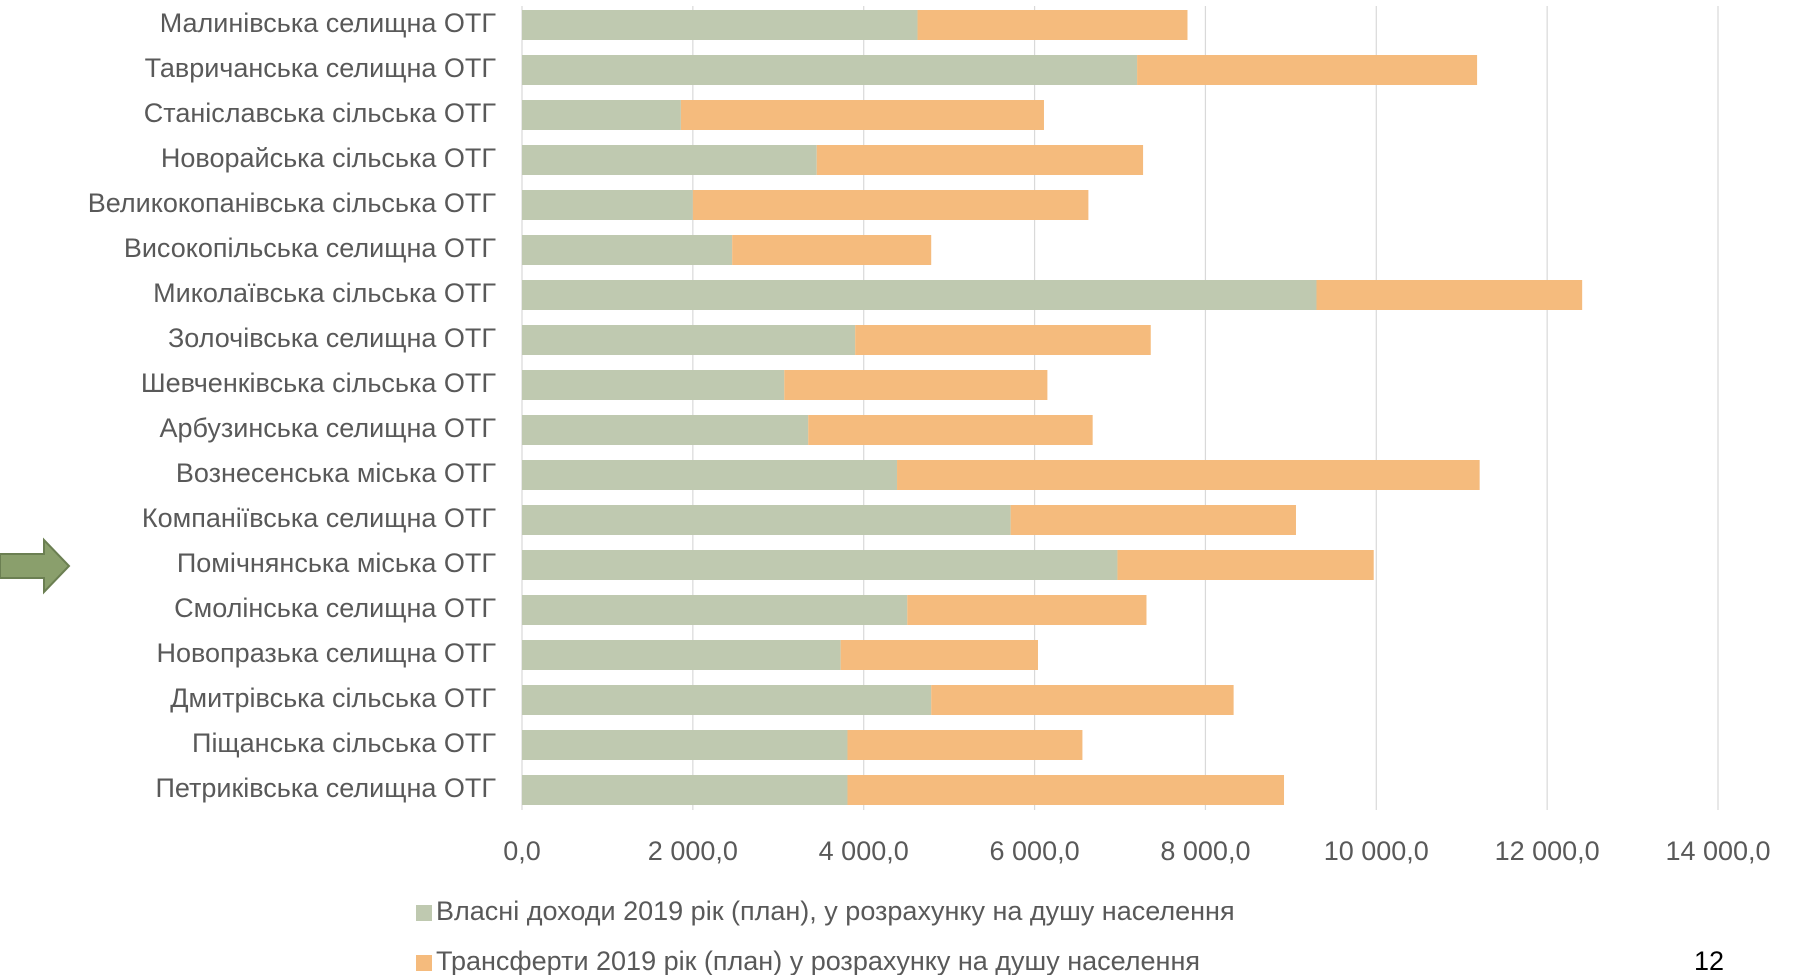 The height and width of the screenshot is (975, 1794). Describe the element at coordinates (864, 851) in the screenshot. I see `x-tick-label: 4 000,0` at that location.